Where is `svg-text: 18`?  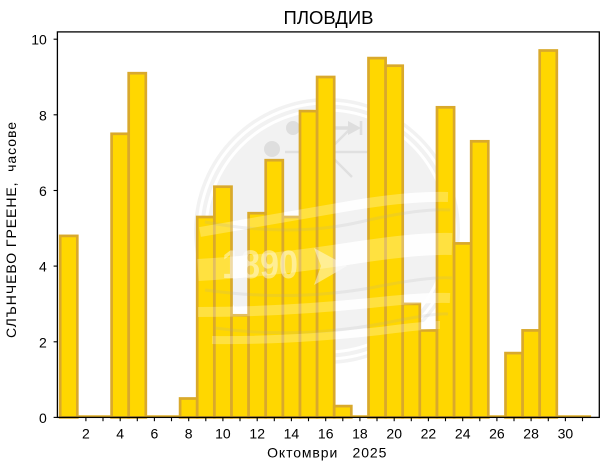 svg-text: 18 is located at coordinates (360, 433).